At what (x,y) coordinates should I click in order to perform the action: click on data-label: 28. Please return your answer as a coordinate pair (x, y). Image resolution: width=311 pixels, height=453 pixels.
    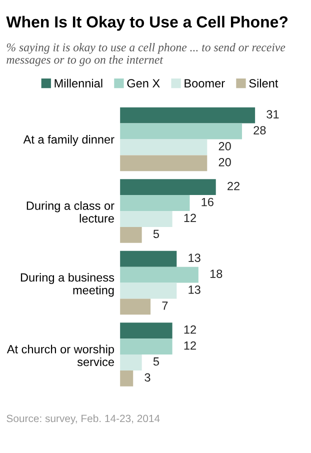
    Looking at the image, I should click on (260, 130).